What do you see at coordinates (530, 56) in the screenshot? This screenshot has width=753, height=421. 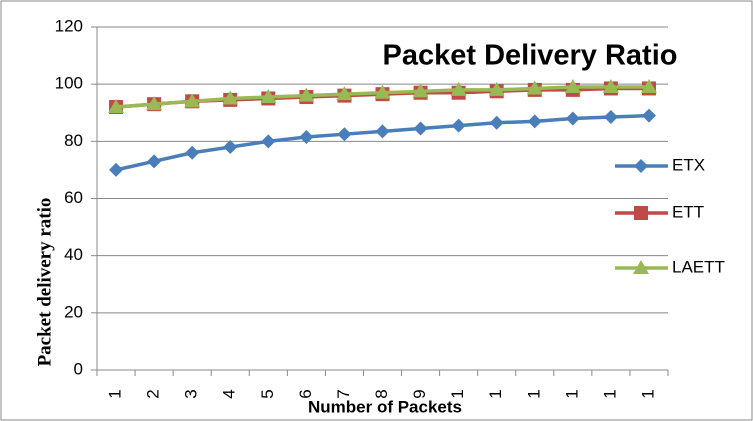 I see `chart-title: Packet Delivery Ratio` at bounding box center [530, 56].